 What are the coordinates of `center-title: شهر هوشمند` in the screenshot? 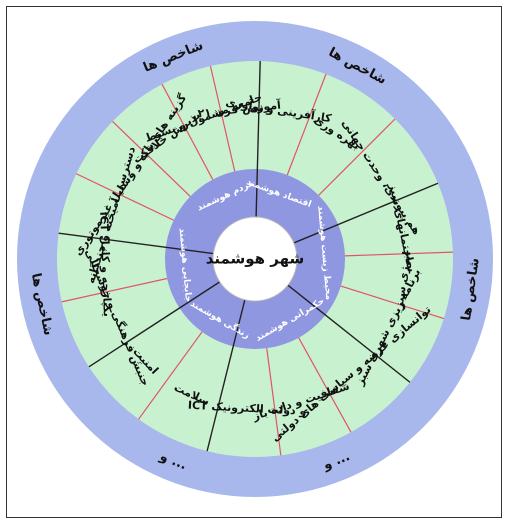 It's located at (255, 259).